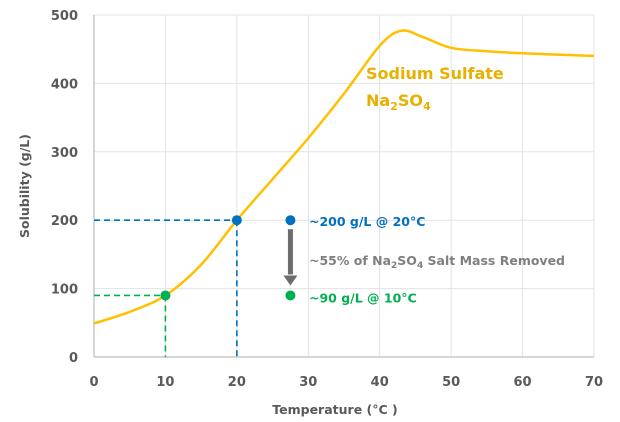 The height and width of the screenshot is (422, 620). Describe the element at coordinates (165, 295) in the screenshot. I see `reference-point-low` at that location.